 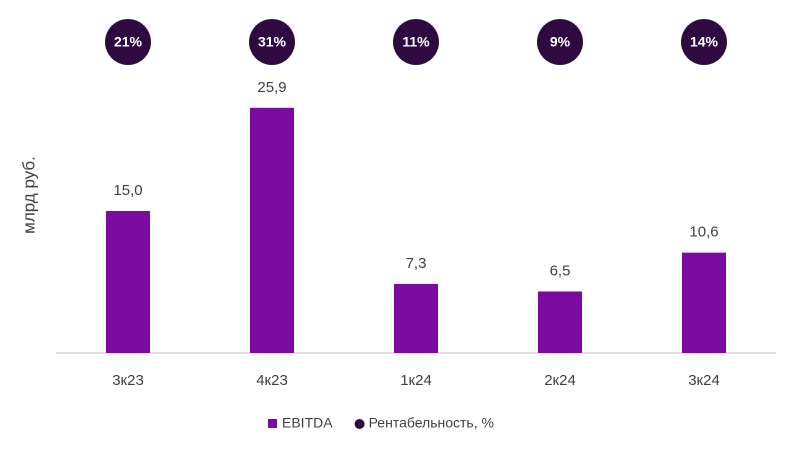 What do you see at coordinates (416, 263) in the screenshot?
I see `data-label: 7,3` at bounding box center [416, 263].